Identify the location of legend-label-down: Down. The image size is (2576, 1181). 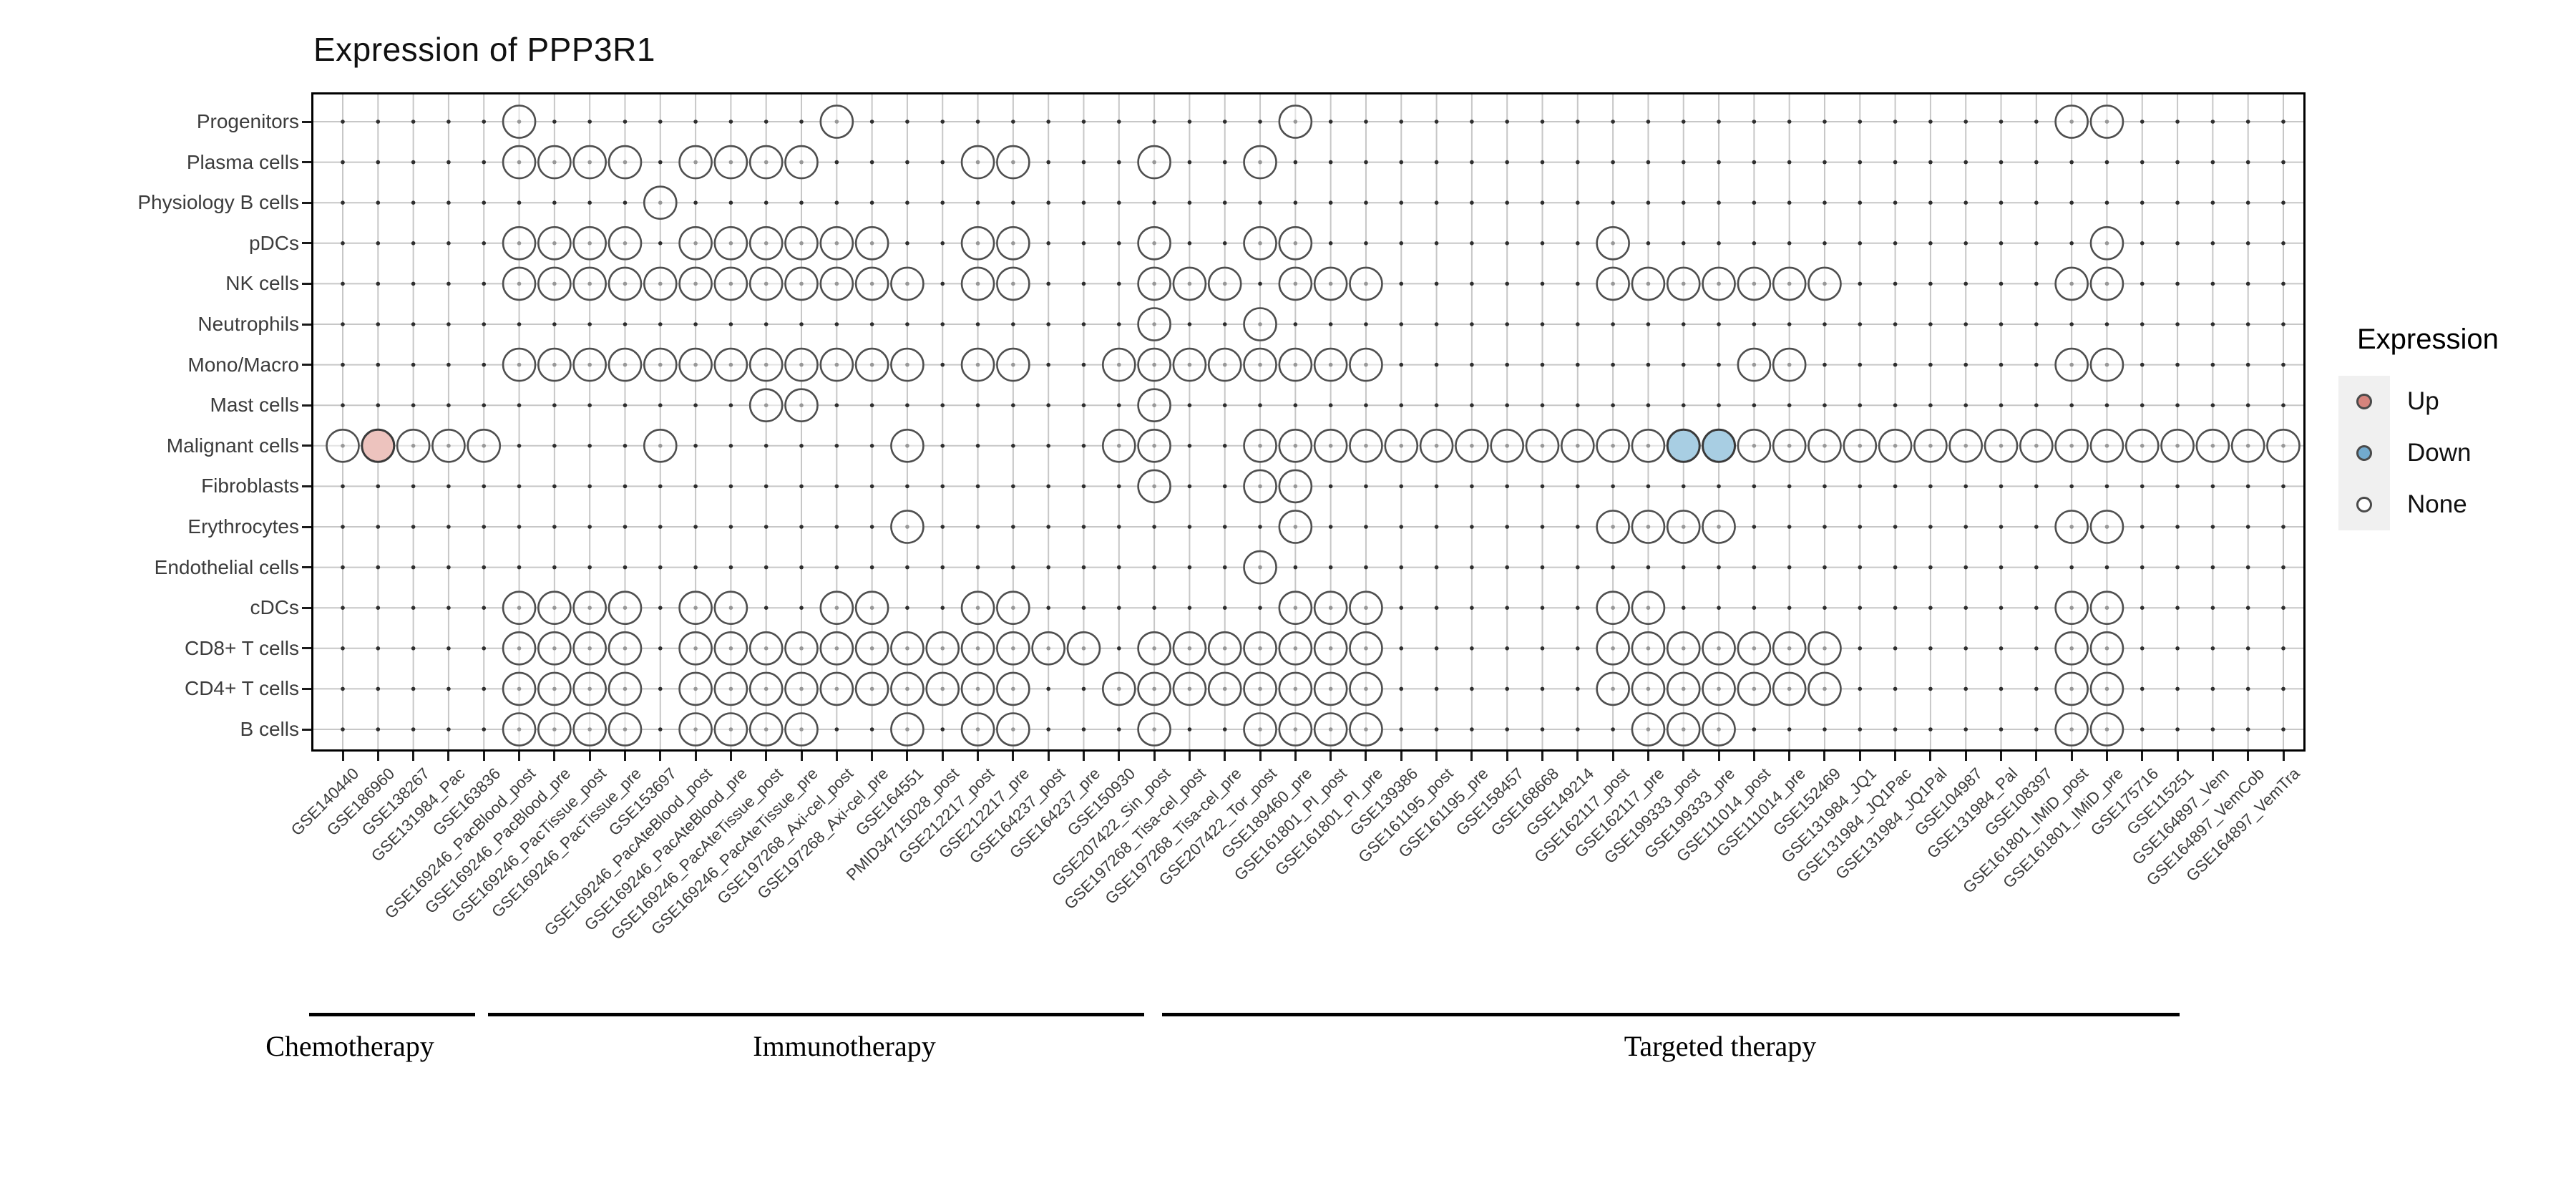
(2439, 453).